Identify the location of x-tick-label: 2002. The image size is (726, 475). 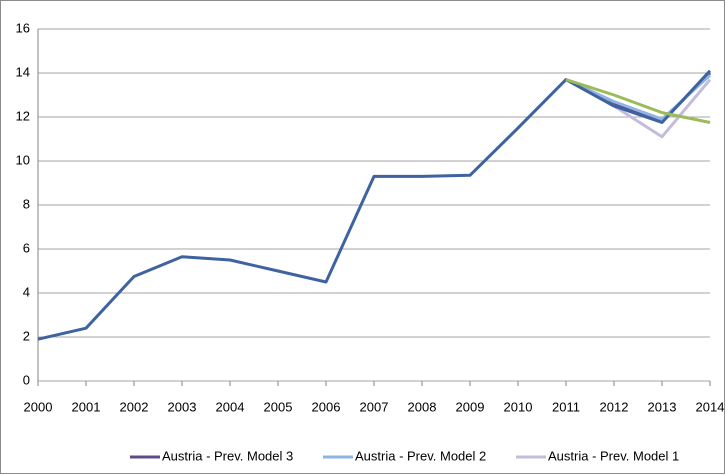
(134, 406).